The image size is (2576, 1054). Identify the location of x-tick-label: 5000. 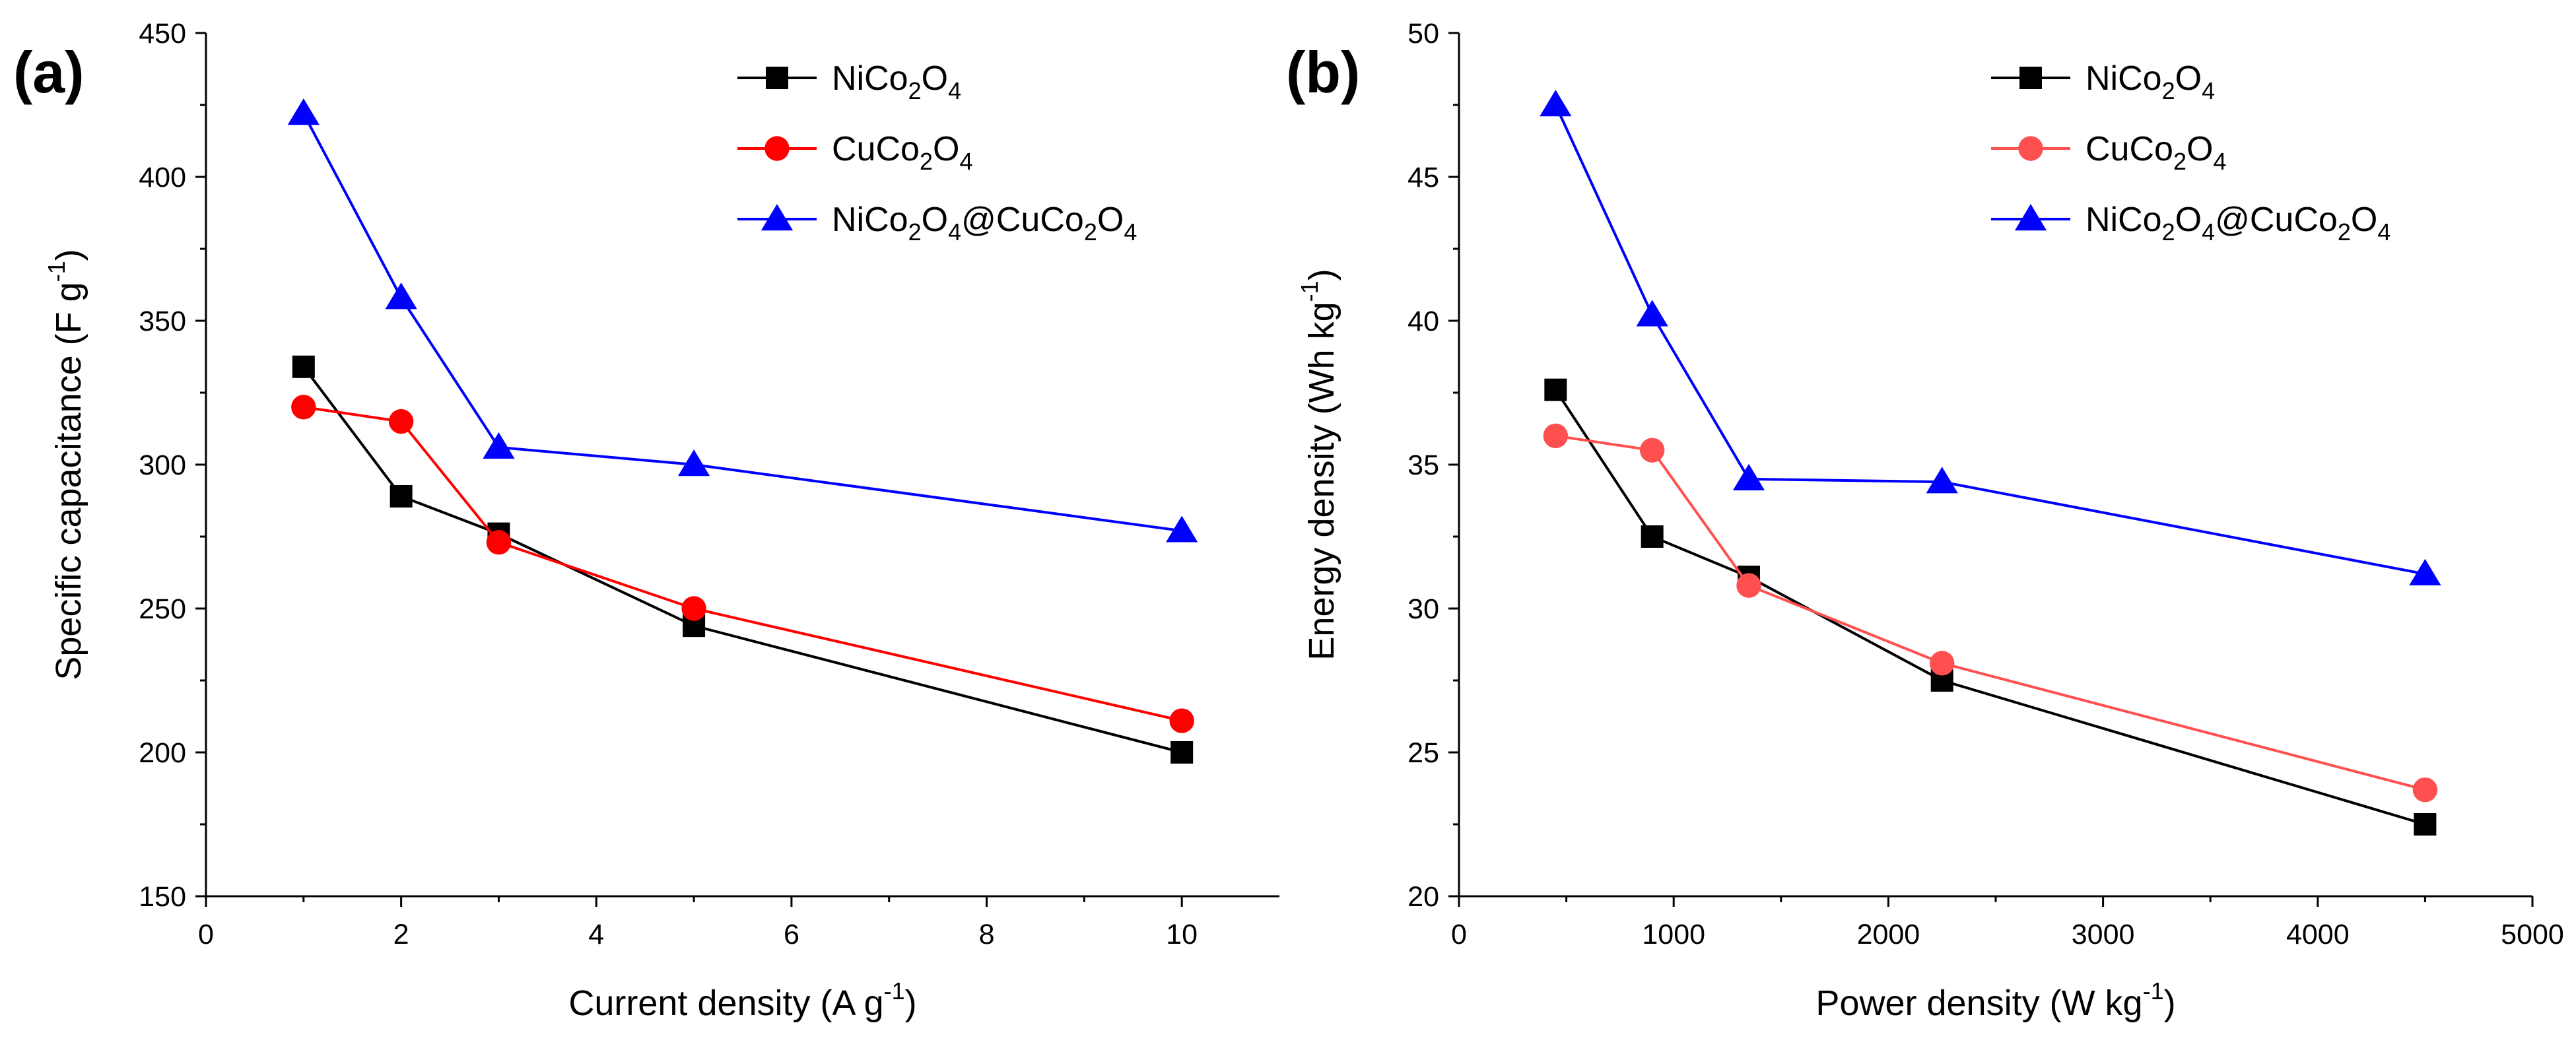
(2533, 934).